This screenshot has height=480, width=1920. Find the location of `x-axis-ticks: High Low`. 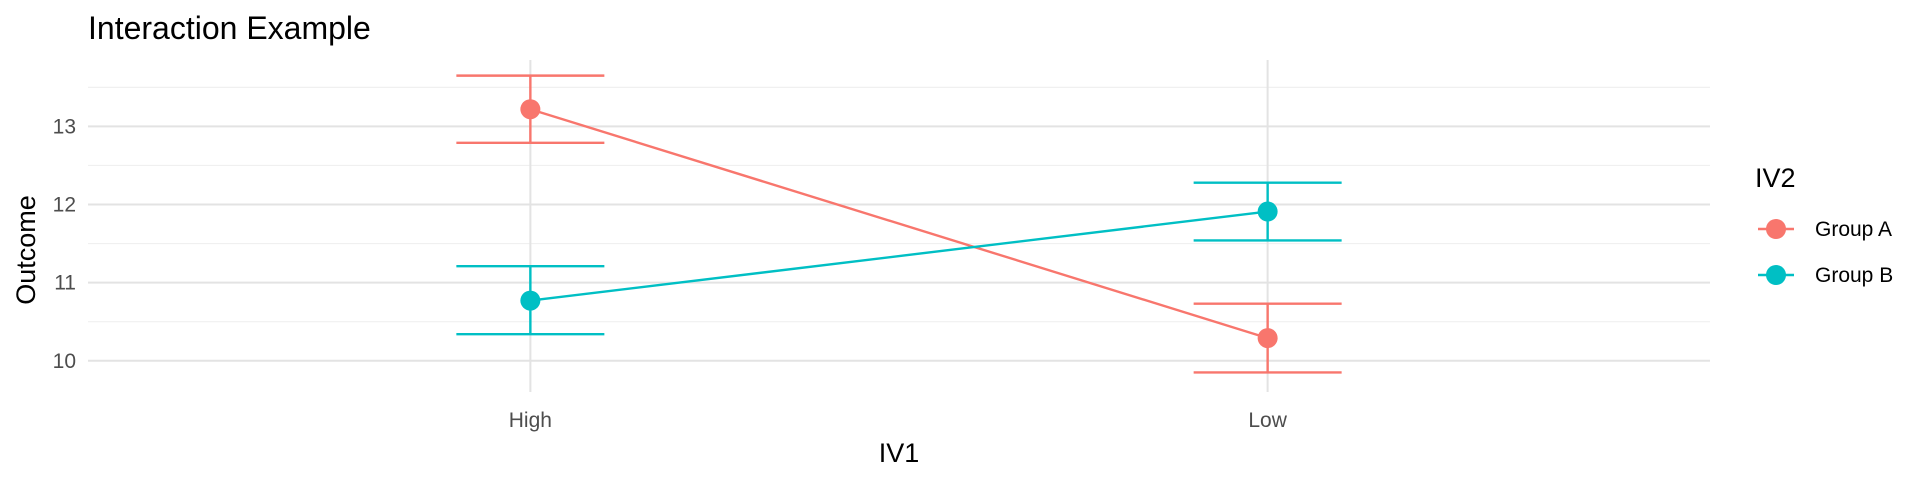

x-axis-ticks: High Low is located at coordinates (898, 420).